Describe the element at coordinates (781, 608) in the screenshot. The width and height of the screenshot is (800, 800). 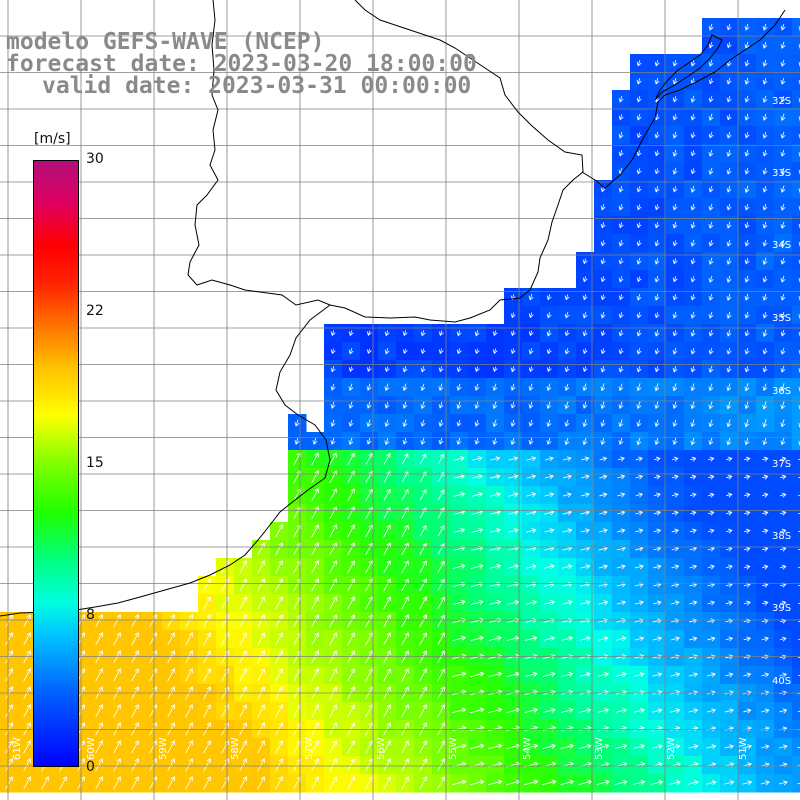
I see `lat-label-39s: 39S` at that location.